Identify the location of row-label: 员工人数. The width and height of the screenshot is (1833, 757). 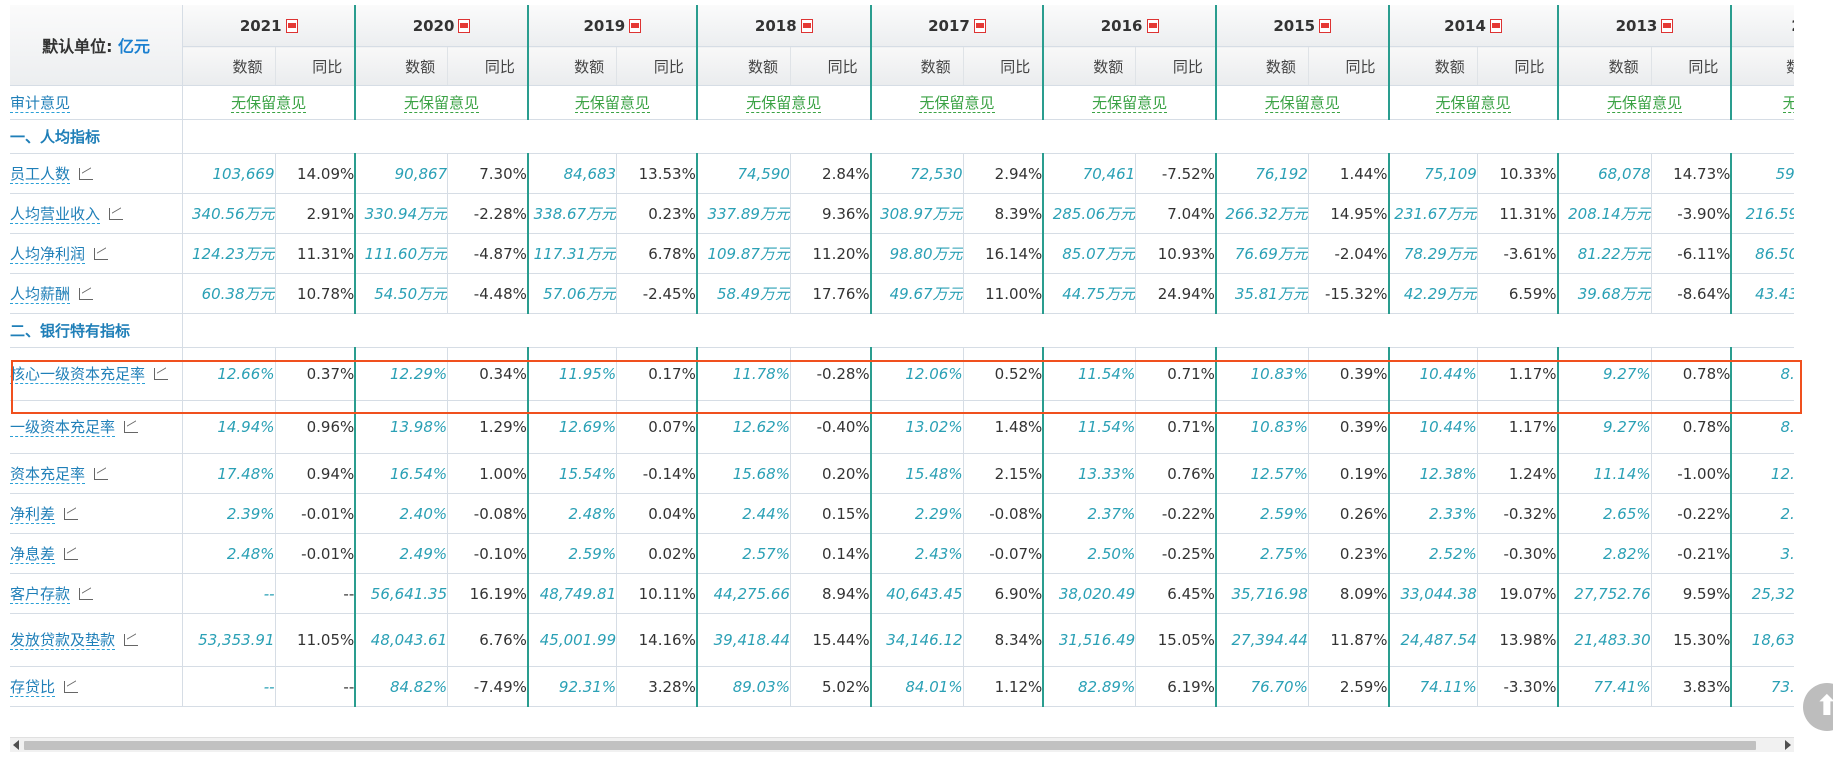
(40, 174).